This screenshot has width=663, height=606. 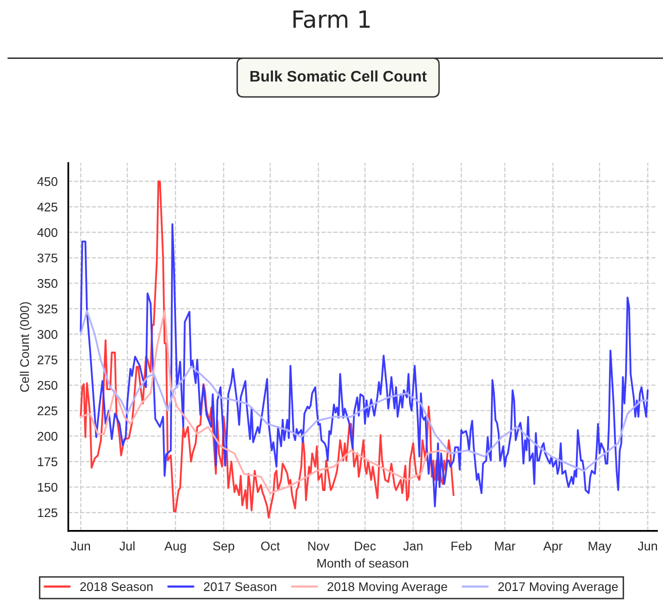 What do you see at coordinates (26, 347) in the screenshot?
I see `y-axis-title: Cell Count (000)` at bounding box center [26, 347].